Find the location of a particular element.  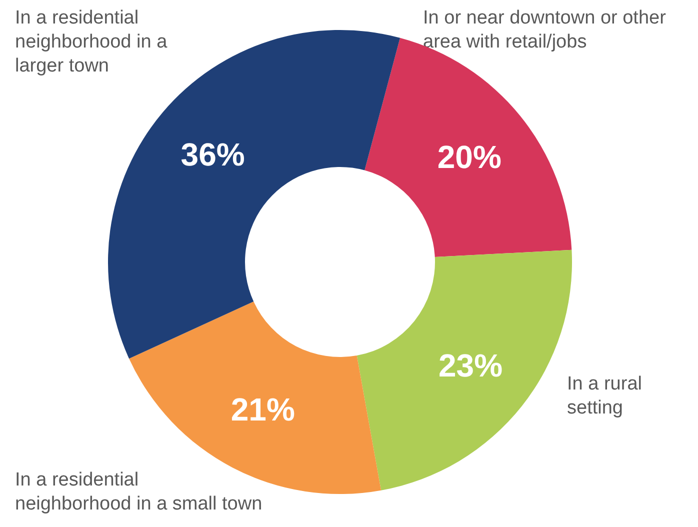

slice-label: In a residential neighborhood in a larger town is located at coordinates (91, 42).